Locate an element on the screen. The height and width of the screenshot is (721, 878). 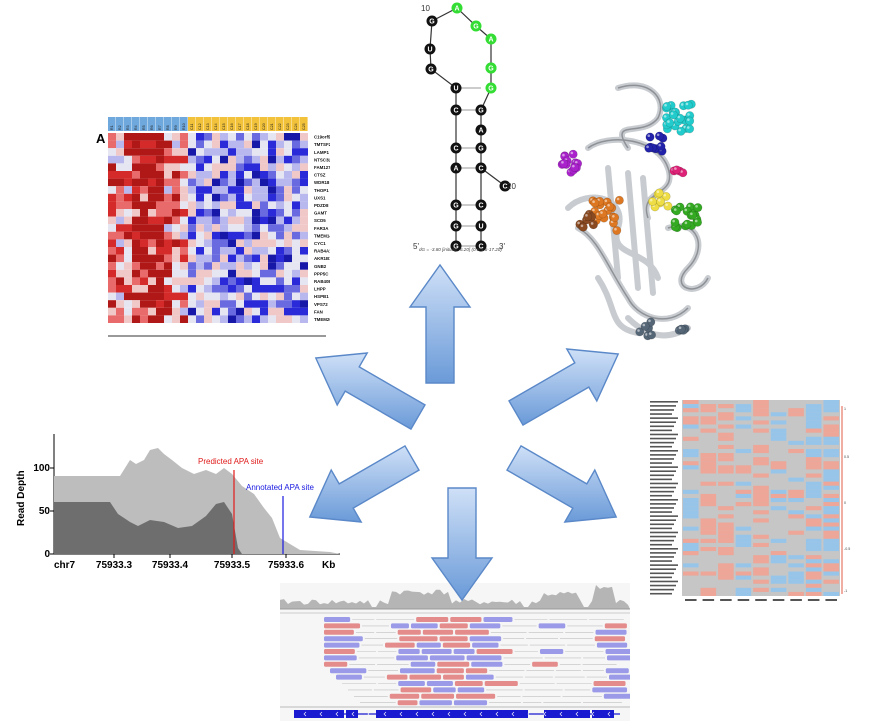
heatmap-gene-label: FAR3A is located at coordinates (321, 228).